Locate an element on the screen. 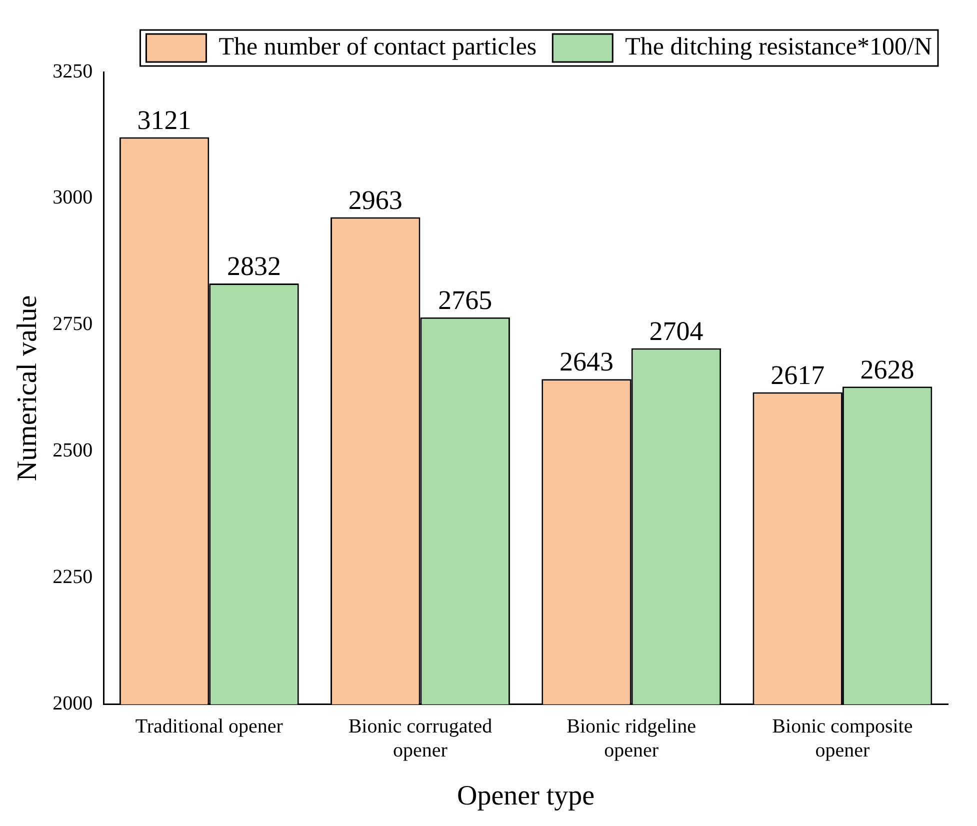 This screenshot has width=977, height=826. y-tick-label: 2000 is located at coordinates (72, 703).